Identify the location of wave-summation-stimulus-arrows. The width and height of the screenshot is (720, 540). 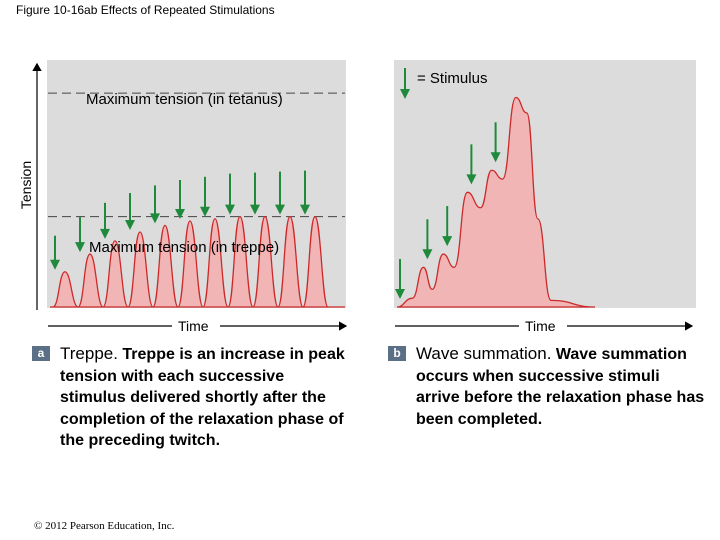
(448, 210).